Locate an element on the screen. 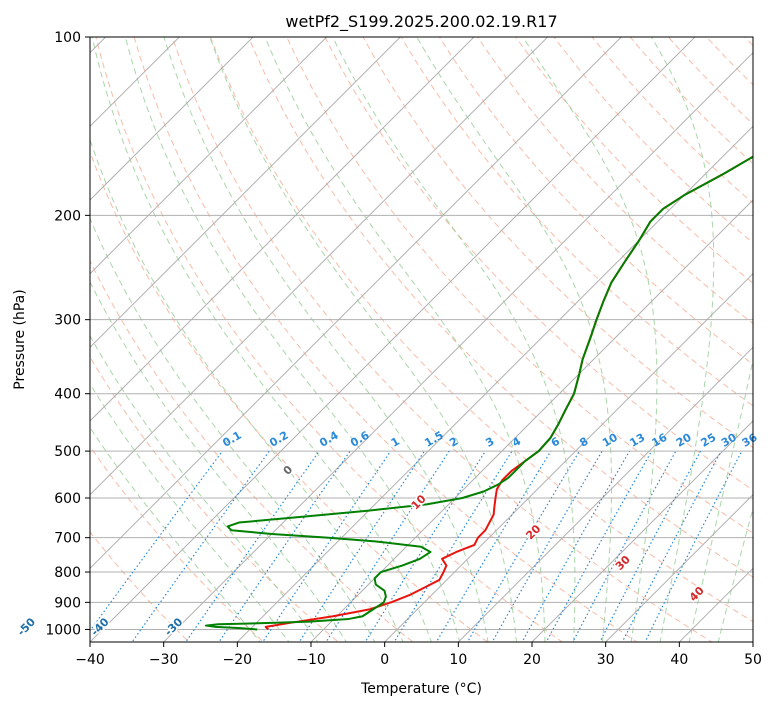 The image size is (775, 712). x-tick-label: −10 is located at coordinates (311, 660).